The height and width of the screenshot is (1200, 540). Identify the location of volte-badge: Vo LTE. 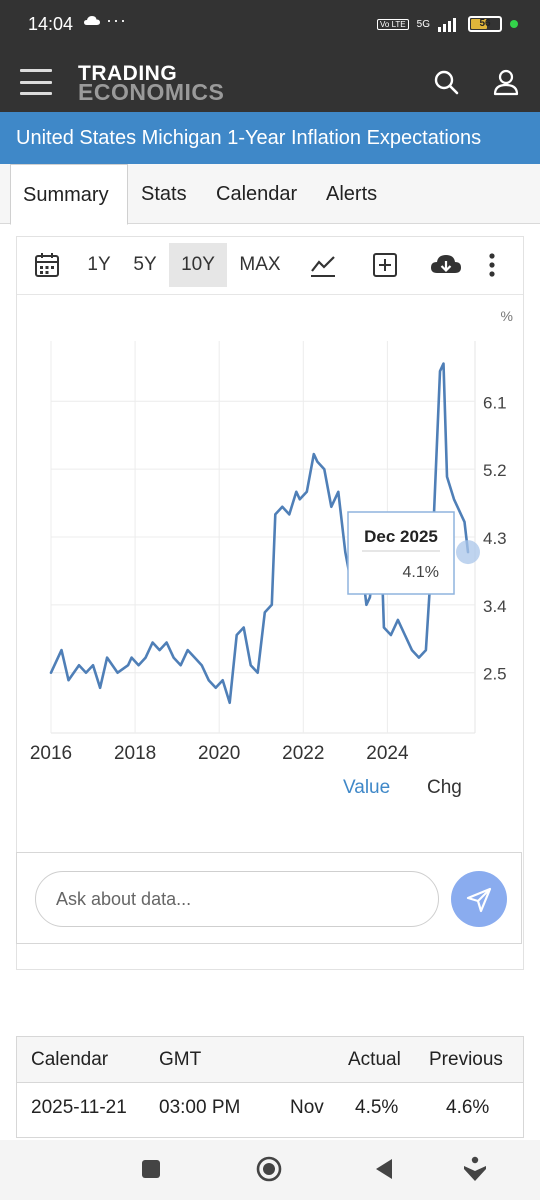
(393, 24).